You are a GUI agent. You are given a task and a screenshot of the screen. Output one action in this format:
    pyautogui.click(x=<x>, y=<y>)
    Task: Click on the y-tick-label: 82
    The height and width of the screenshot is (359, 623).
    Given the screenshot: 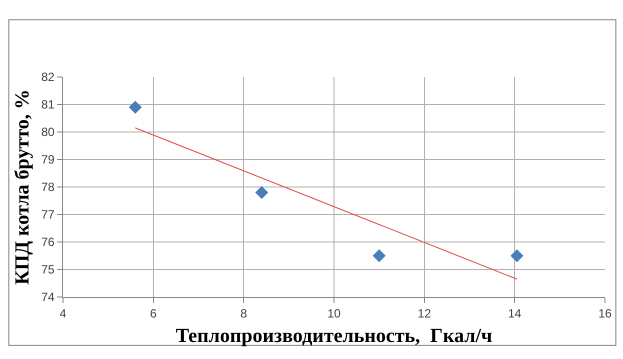 What is the action you would take?
    pyautogui.click(x=48, y=77)
    